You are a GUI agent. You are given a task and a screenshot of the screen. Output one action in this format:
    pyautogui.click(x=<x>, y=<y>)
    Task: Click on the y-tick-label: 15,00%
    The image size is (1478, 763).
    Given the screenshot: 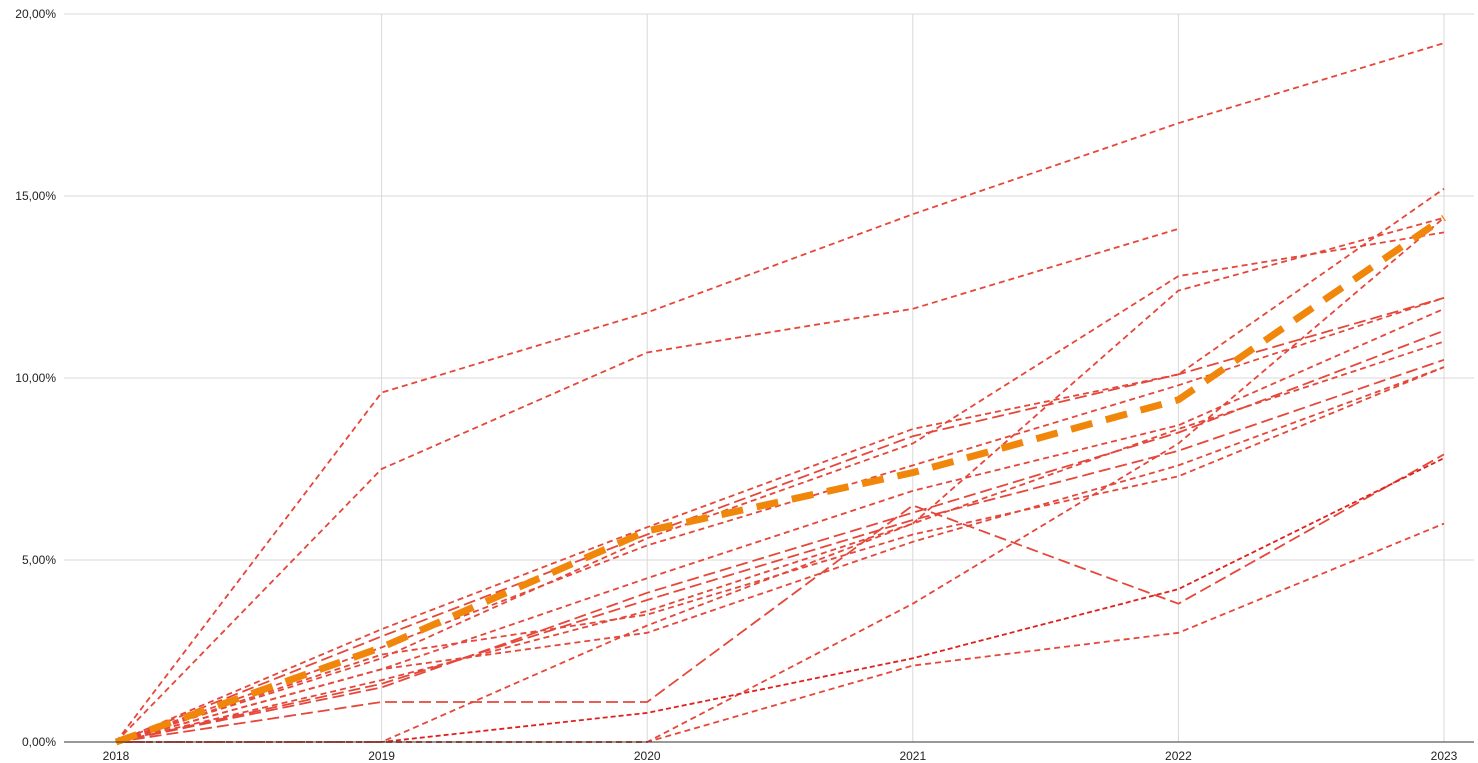 What is the action you would take?
    pyautogui.click(x=35, y=196)
    